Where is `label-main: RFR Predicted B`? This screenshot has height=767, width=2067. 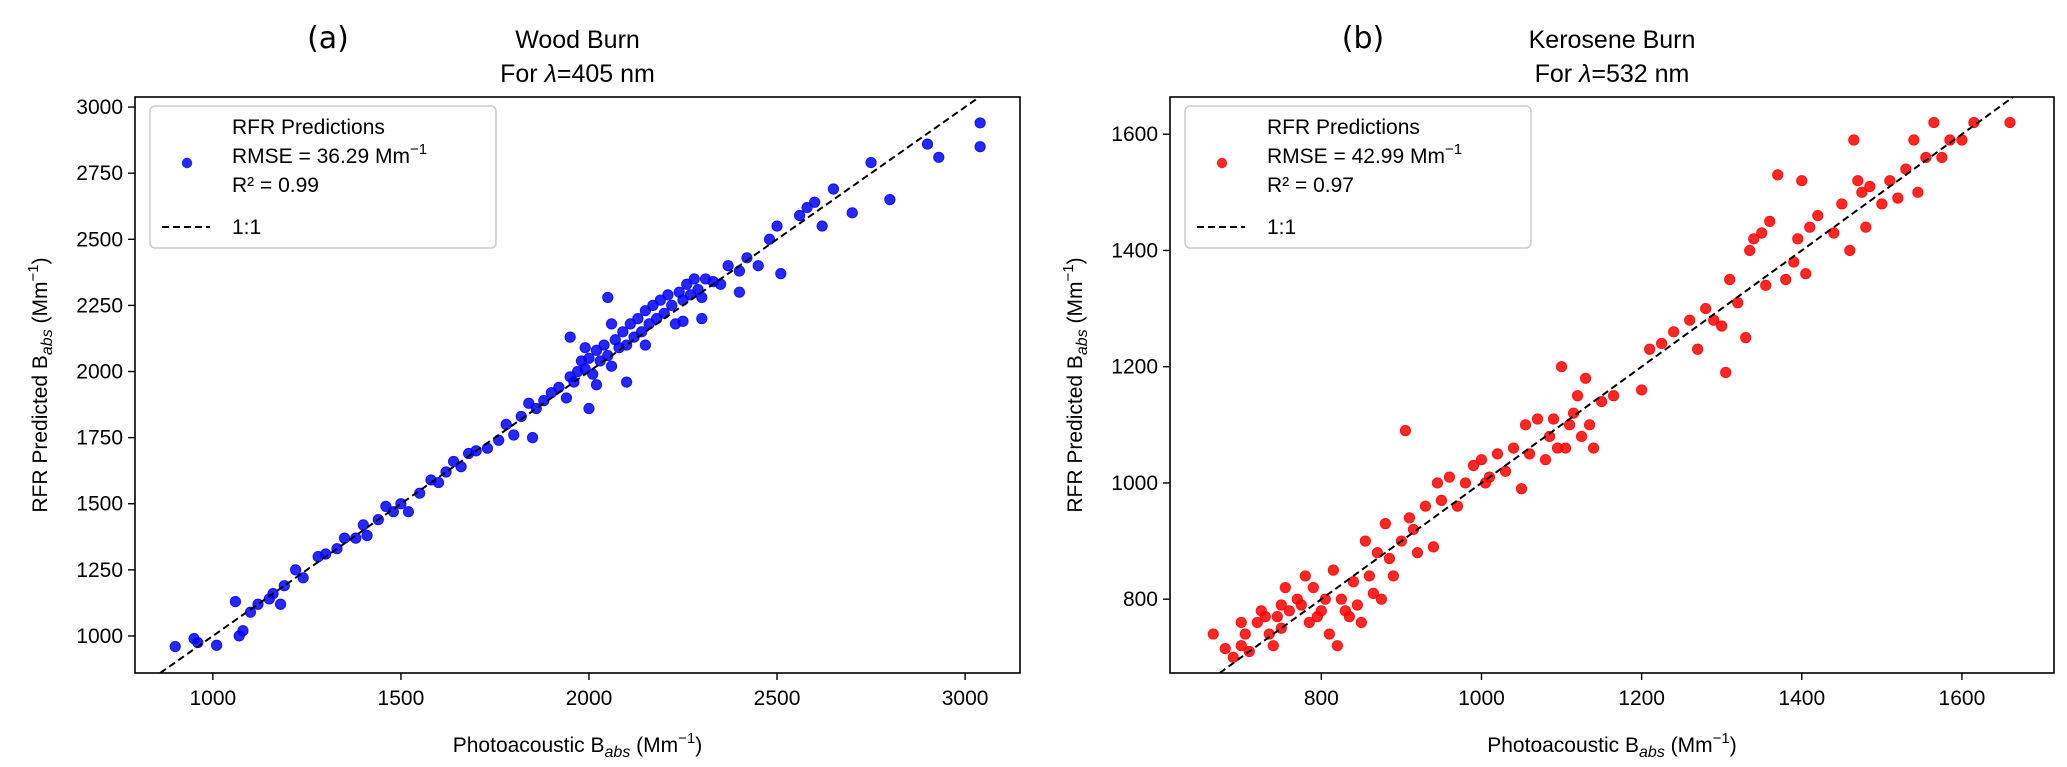
label-main: RFR Predicted B is located at coordinates (40, 434).